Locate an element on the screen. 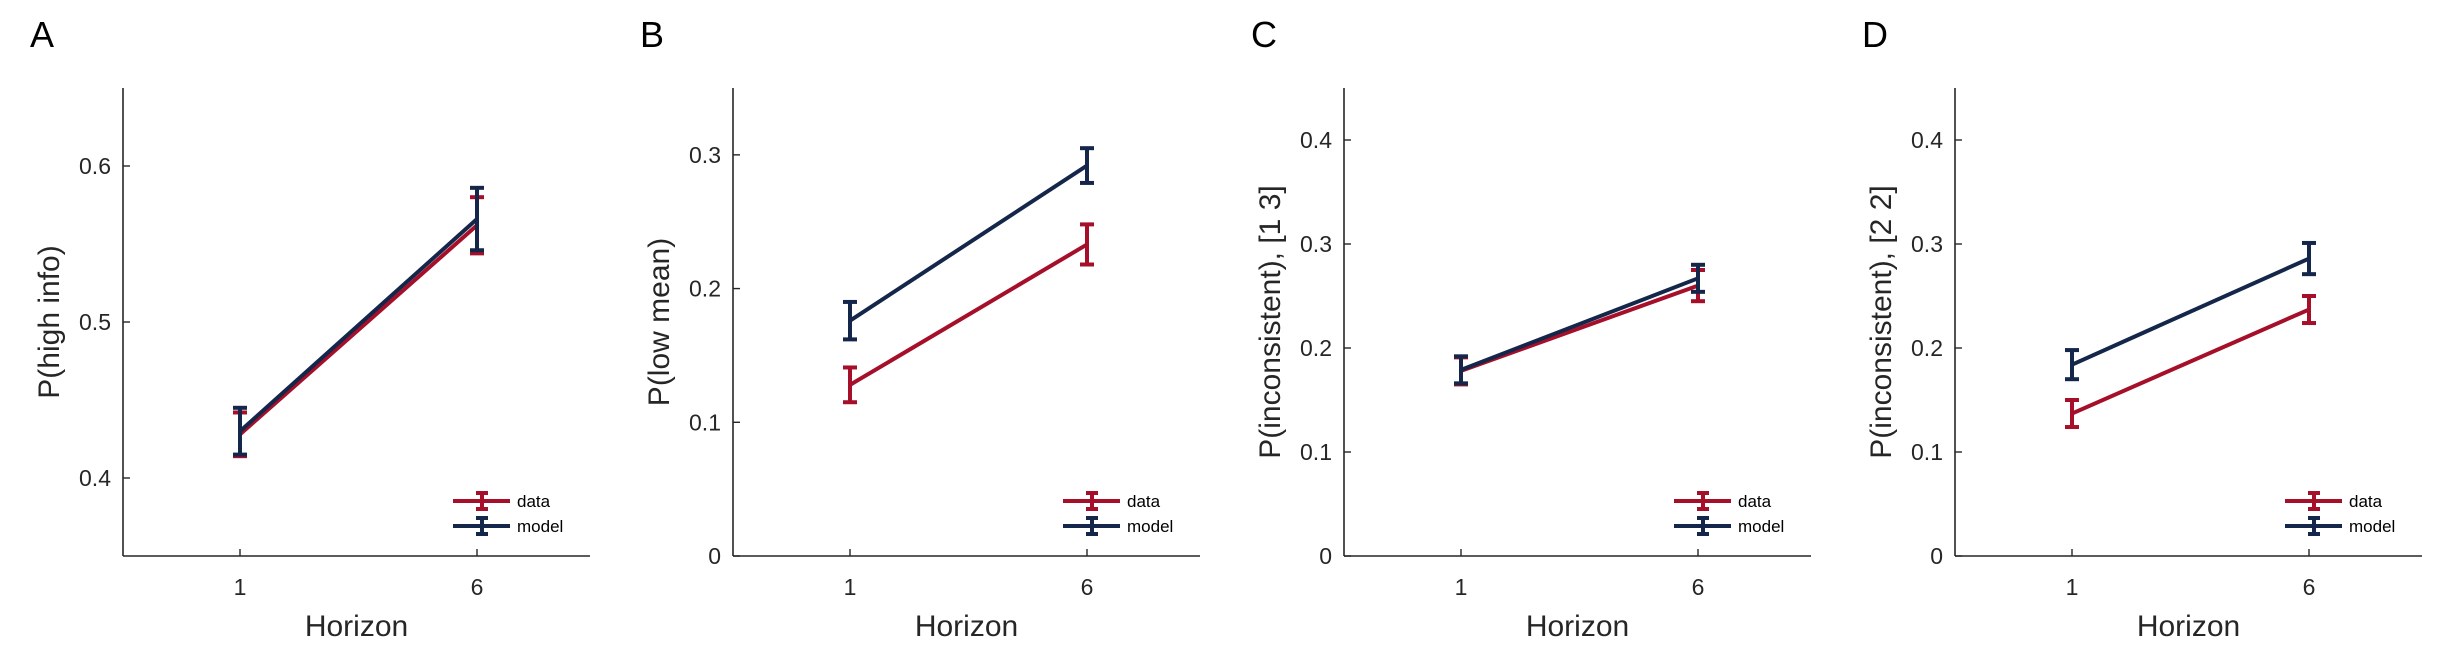 The height and width of the screenshot is (664, 2453). panel-letter: C is located at coordinates (1264, 34).